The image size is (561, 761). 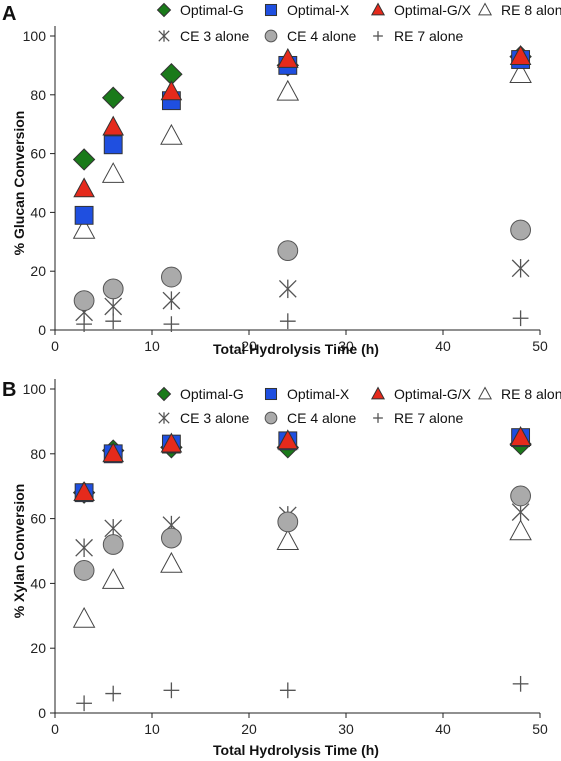 I want to click on x-tick-label: 20, so click(x=249, y=346).